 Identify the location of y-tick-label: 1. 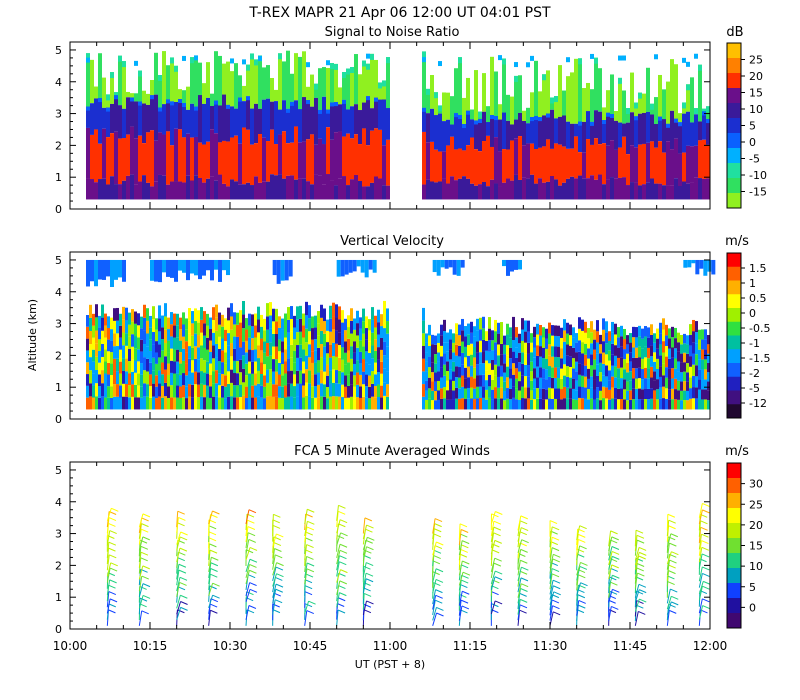
(58, 597).